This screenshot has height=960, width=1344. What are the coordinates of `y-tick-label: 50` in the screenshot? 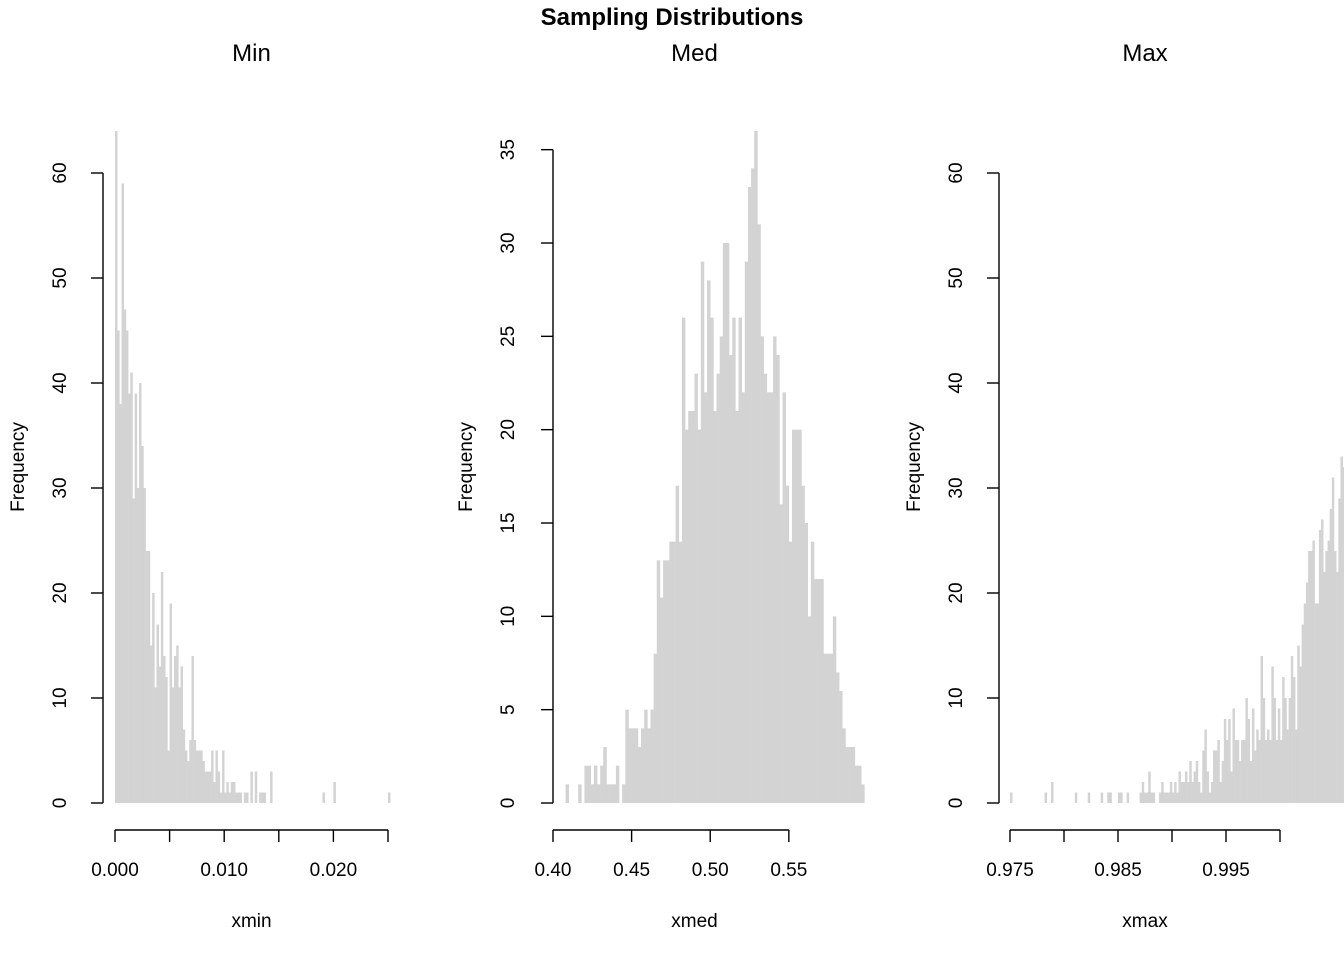 It's located at (956, 277).